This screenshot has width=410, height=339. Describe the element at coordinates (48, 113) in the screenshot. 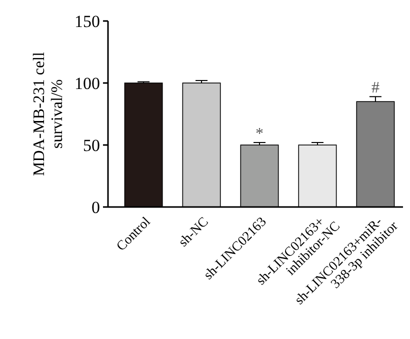

I see `y-axis-title: MDA-MB-231 cell survival/%` at that location.